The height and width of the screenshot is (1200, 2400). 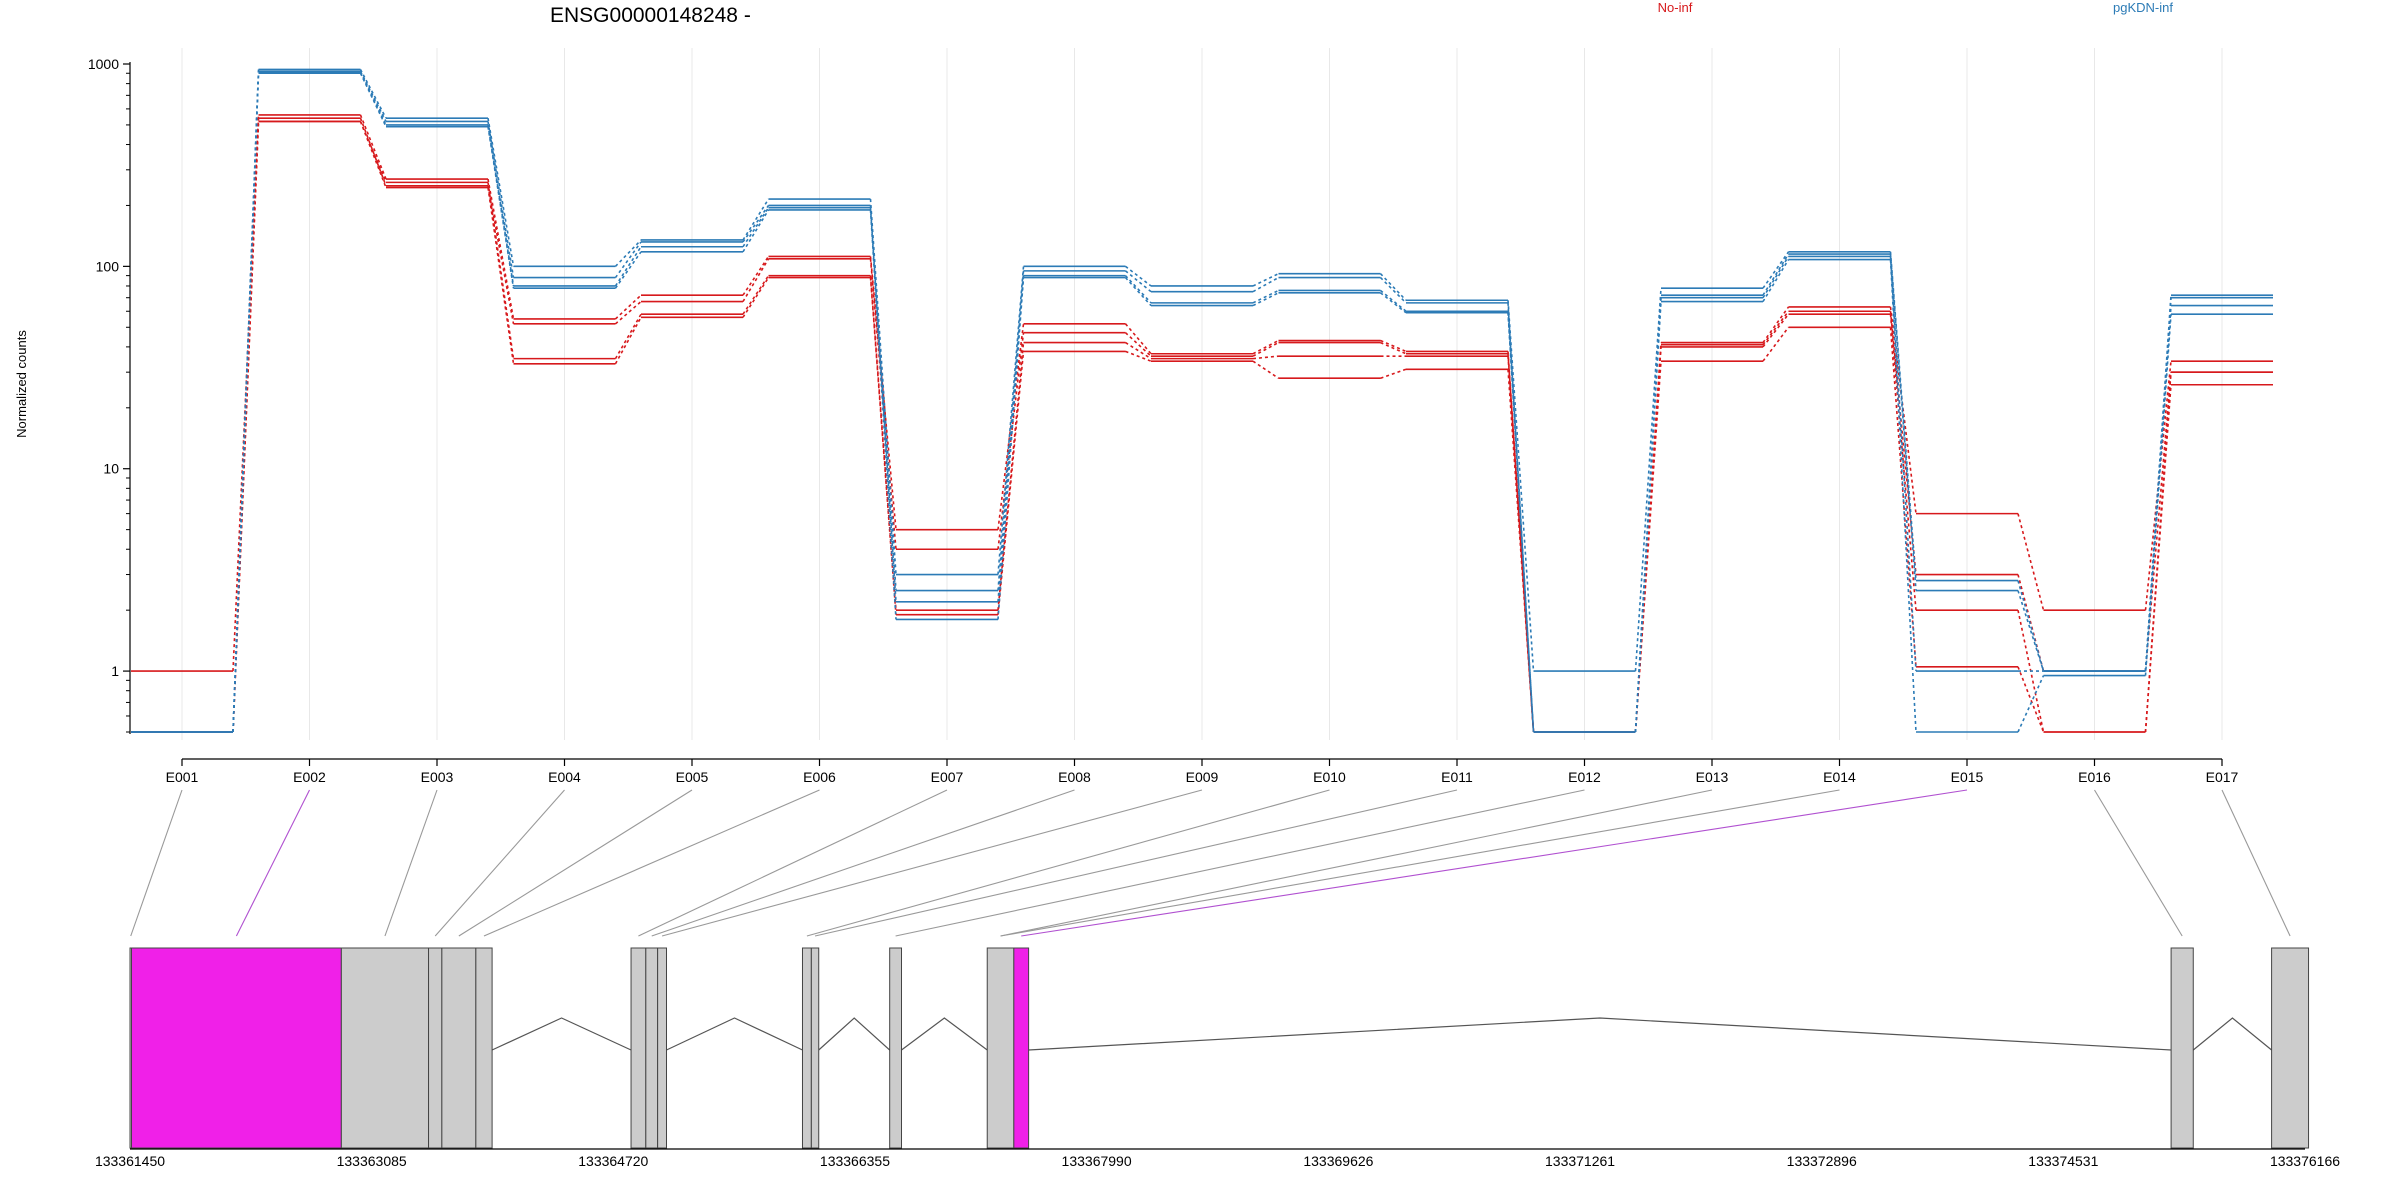 What do you see at coordinates (385, 1048) in the screenshot?
I see `exon-block-e003` at bounding box center [385, 1048].